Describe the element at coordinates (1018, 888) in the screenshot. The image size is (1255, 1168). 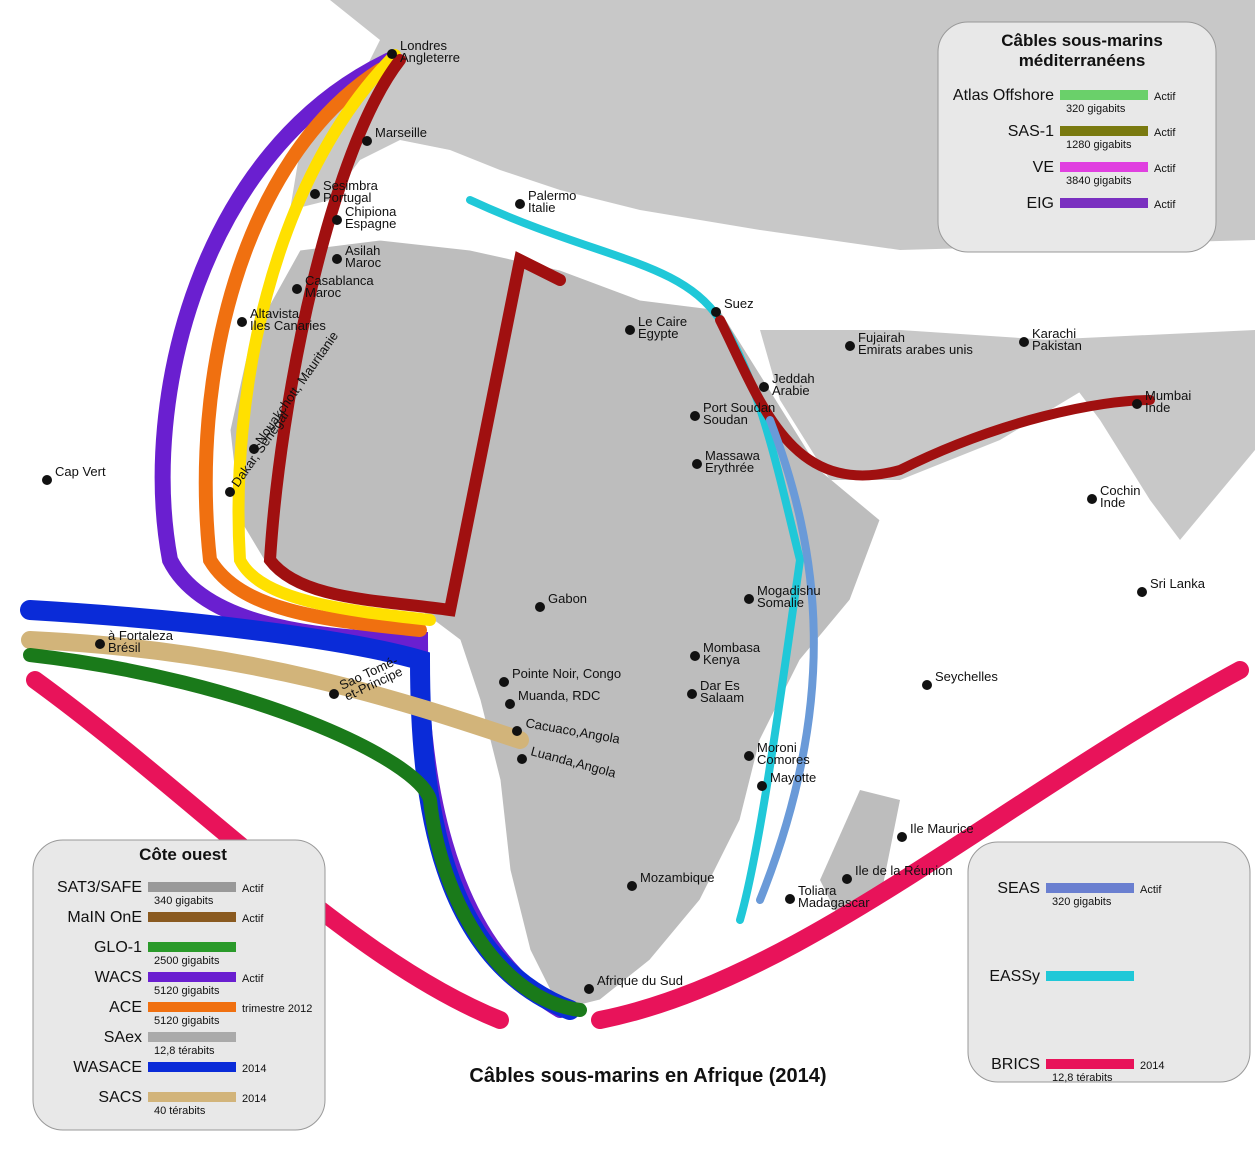
I see `legend-name: SEAS` at that location.